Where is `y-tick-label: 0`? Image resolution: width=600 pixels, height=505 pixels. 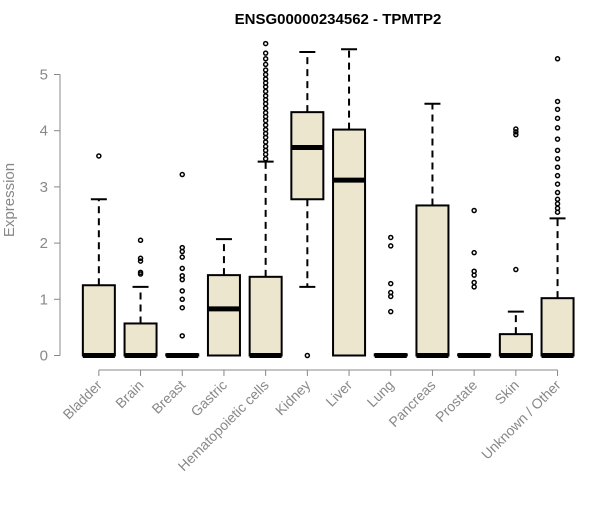 y-tick-label: 0 is located at coordinates (44, 356).